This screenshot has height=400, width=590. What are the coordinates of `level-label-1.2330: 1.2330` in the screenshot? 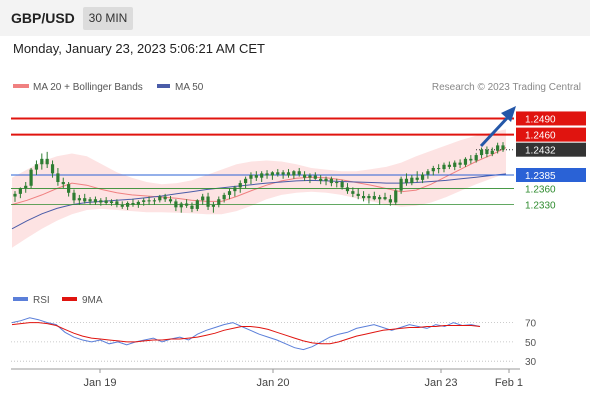 It's located at (540, 206).